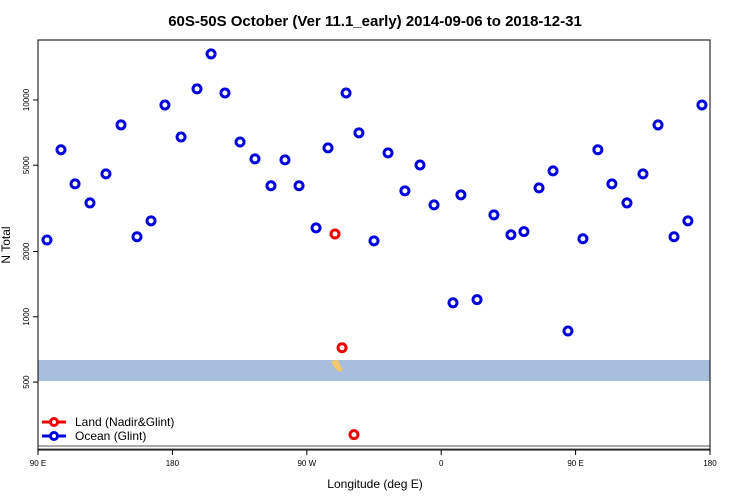  Describe the element at coordinates (26, 165) in the screenshot. I see `y-tick-label: 5000` at that location.